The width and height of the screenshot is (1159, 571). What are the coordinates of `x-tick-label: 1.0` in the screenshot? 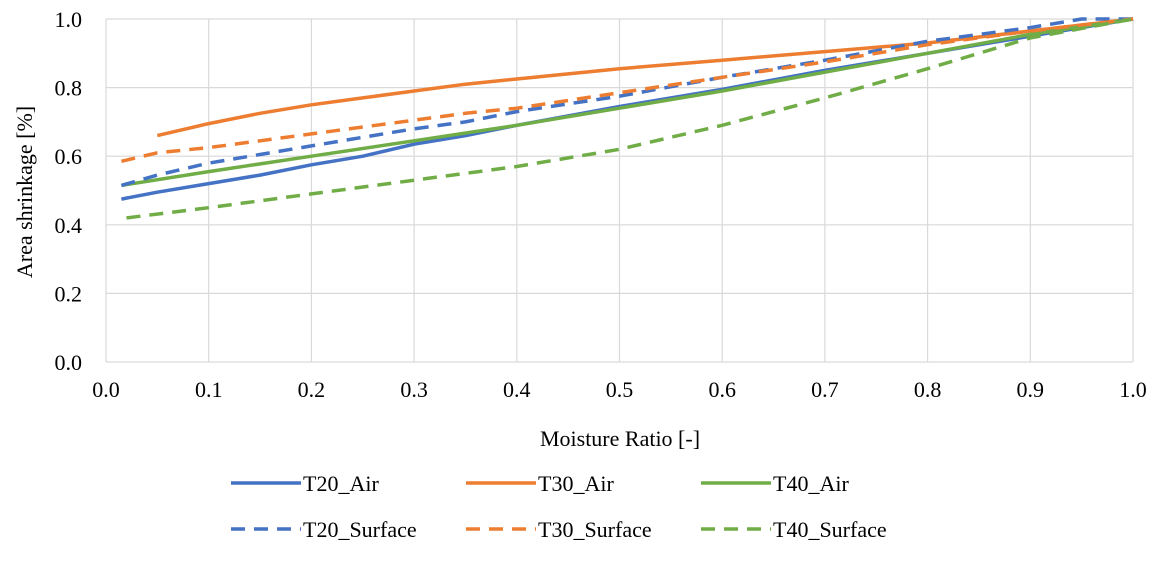 It's located at (1133, 389).